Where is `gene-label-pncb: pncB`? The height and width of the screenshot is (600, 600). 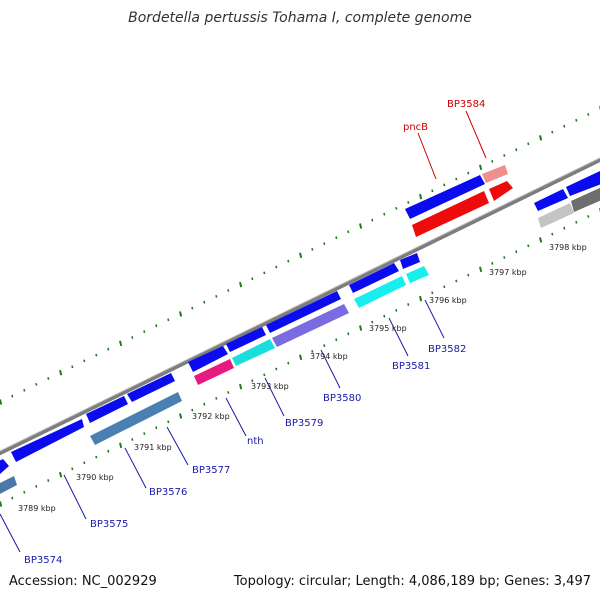
gene-label-pncb: pncB is located at coordinates (415, 127).